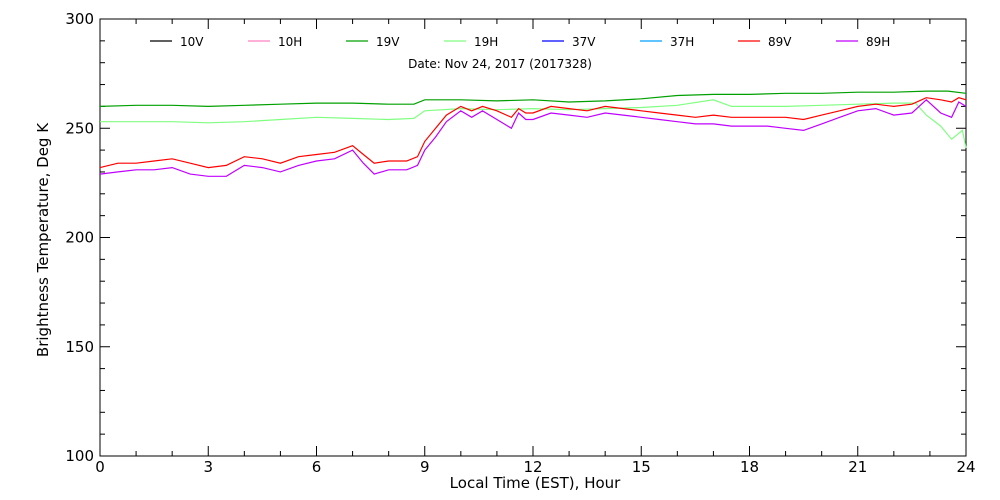  What do you see at coordinates (79, 238) in the screenshot?
I see `y-tick-label: 200` at bounding box center [79, 238].